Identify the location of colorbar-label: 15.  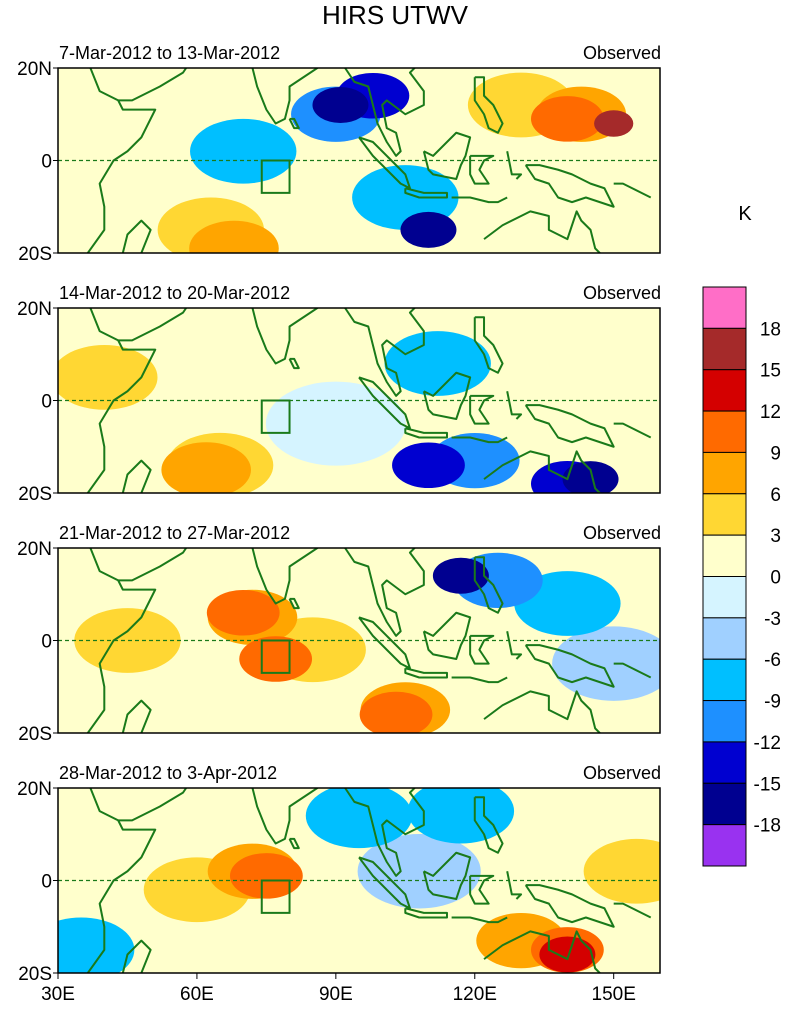
(770, 371).